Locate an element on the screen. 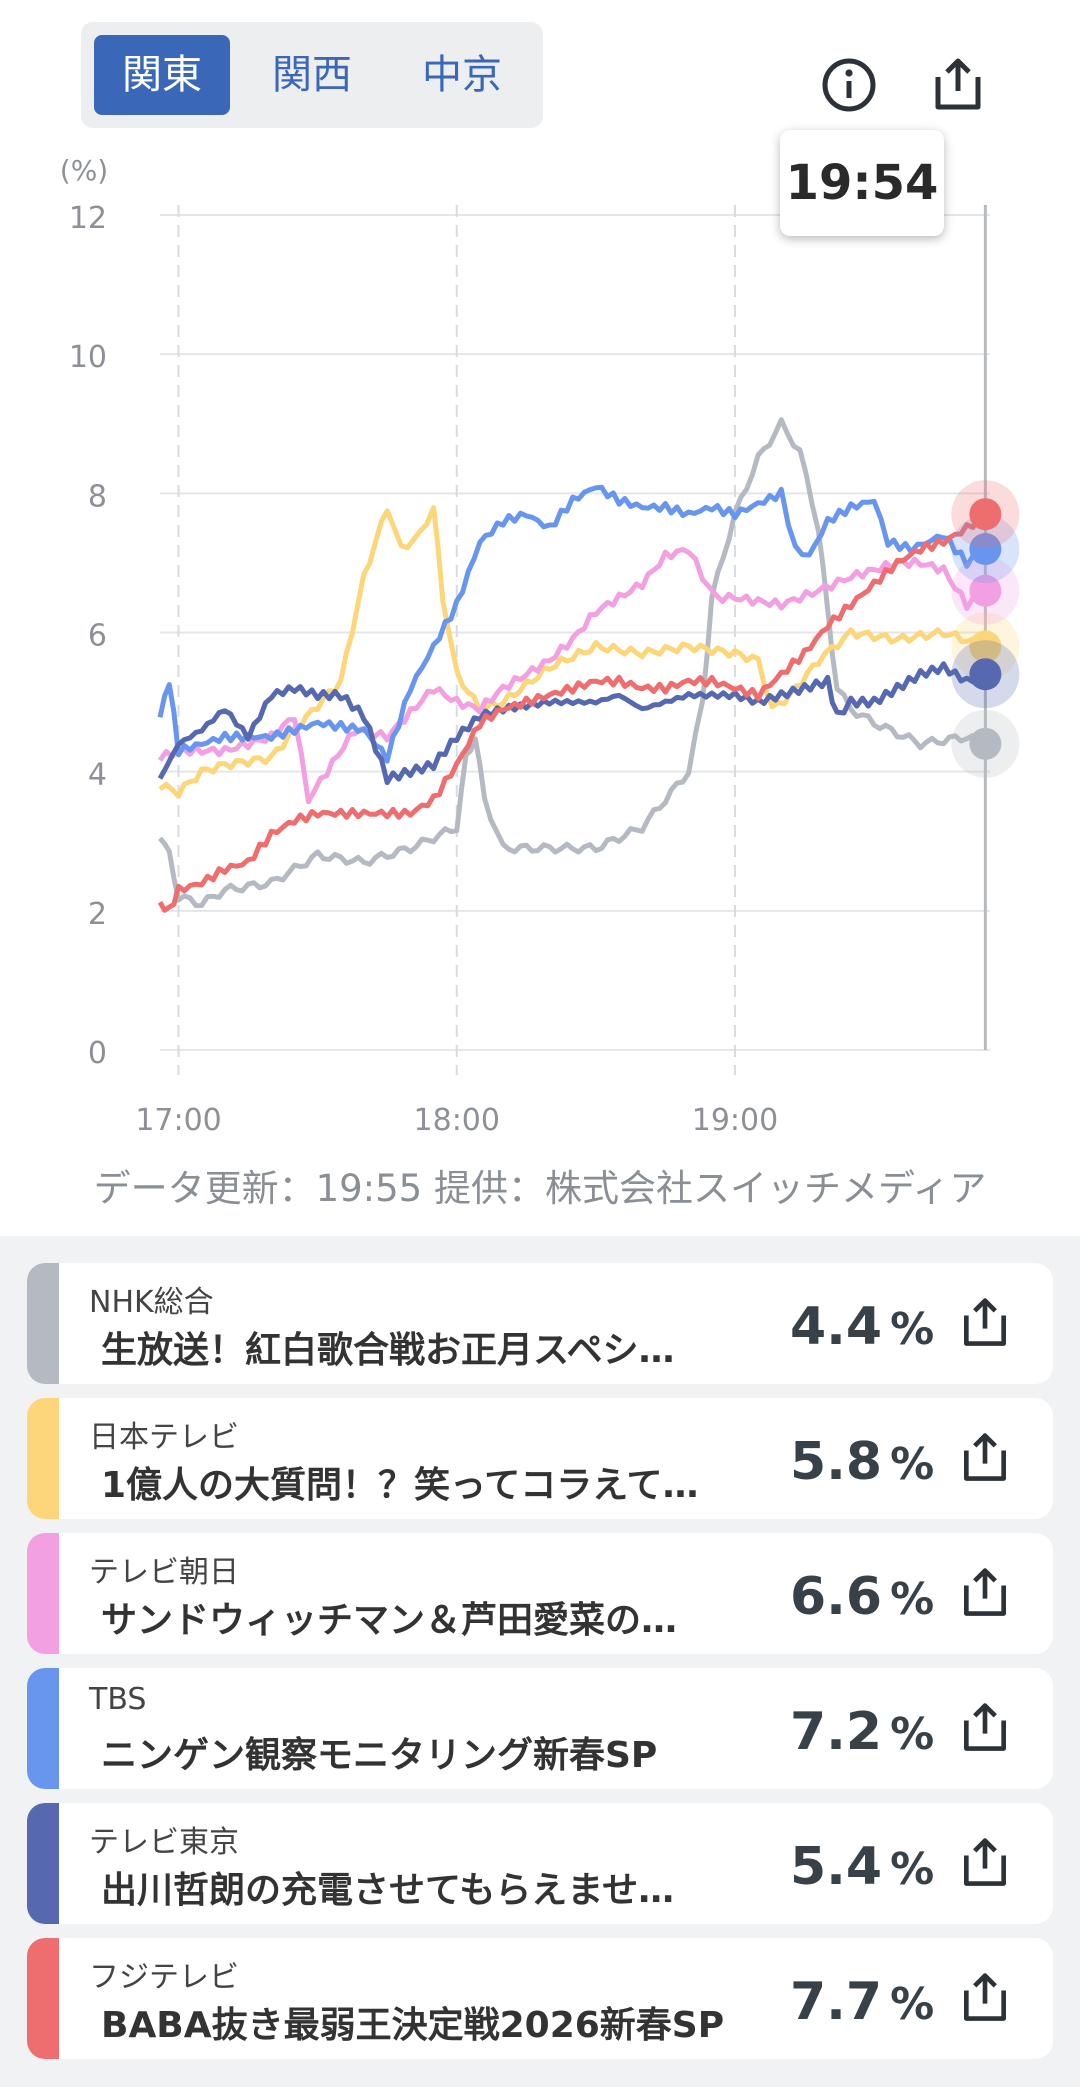  rating-number: 7.2 is located at coordinates (836, 1732).